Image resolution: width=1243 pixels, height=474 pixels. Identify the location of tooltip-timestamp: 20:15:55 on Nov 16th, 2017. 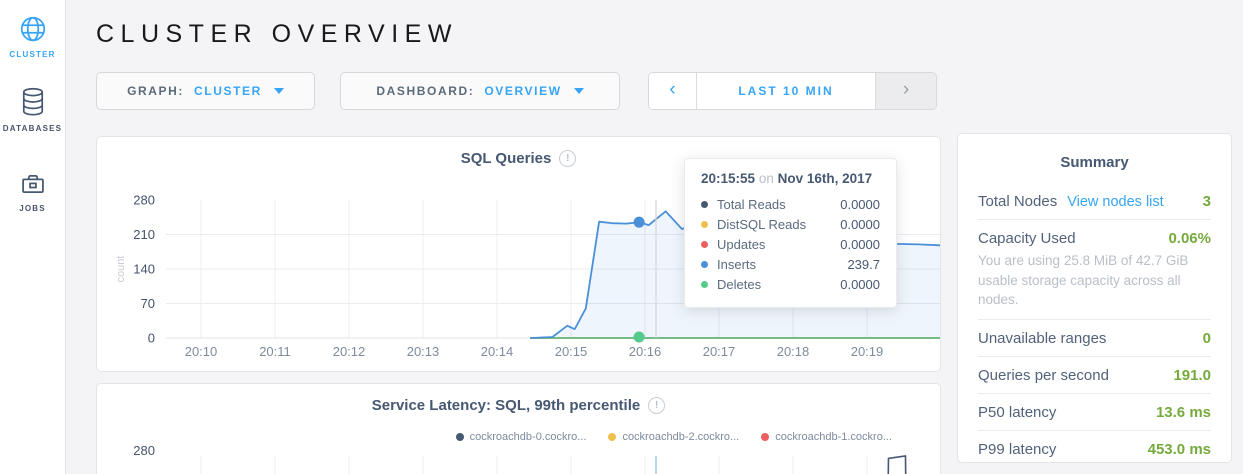
(787, 178).